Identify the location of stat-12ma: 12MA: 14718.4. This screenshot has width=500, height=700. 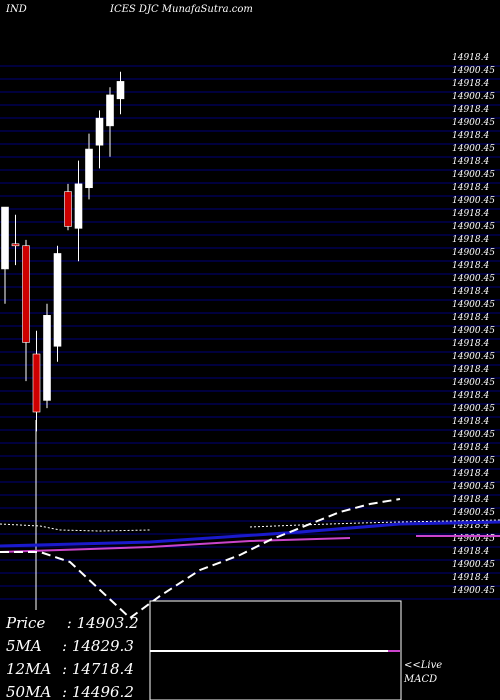
(70, 669).